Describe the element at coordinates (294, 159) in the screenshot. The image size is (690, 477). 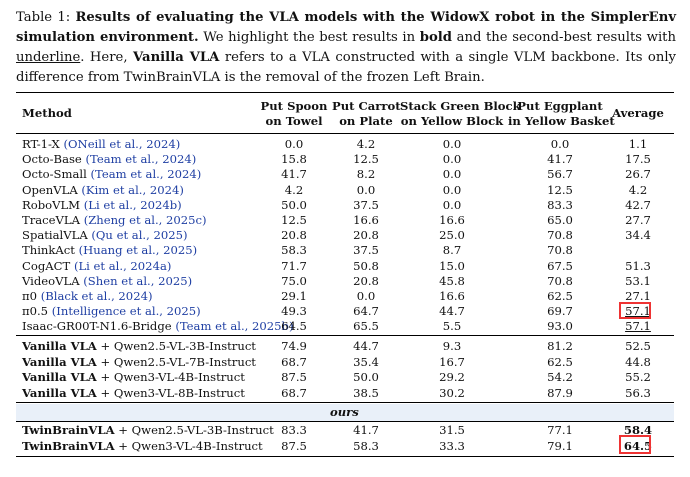
I see `value-cell: 15.8` at that location.